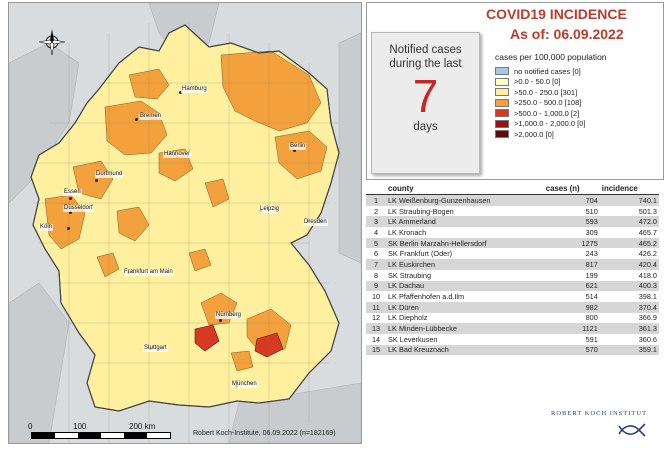 The height and width of the screenshot is (452, 672). Describe the element at coordinates (629, 307) in the screenshot. I see `cell-incidence: 370.4` at that location.